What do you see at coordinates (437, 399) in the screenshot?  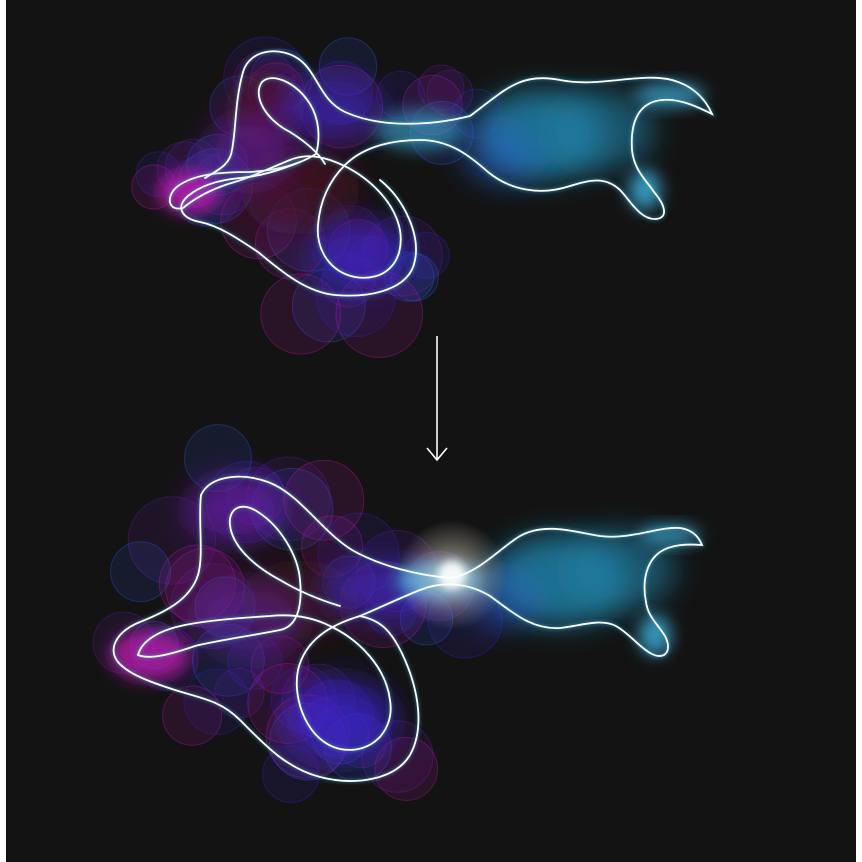 I see `arrow-down-icon` at bounding box center [437, 399].